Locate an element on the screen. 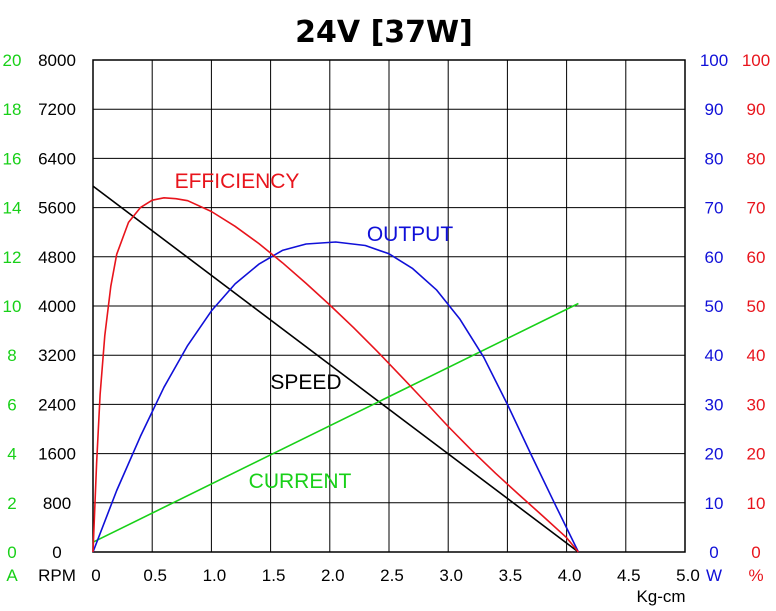  output-tick-label: 80 is located at coordinates (714, 158).